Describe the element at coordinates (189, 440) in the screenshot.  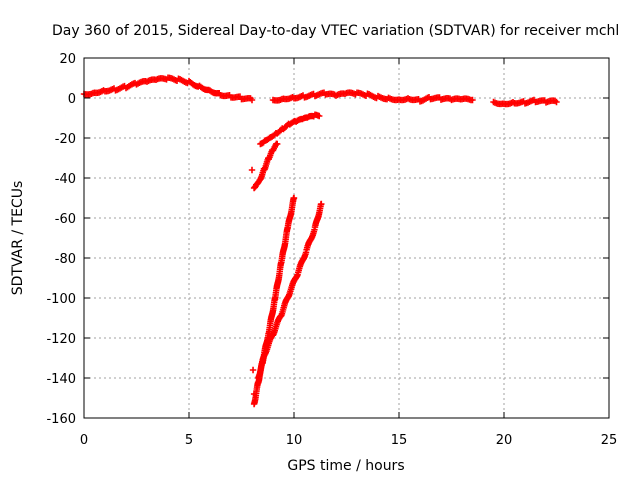
I see `x-tick-label: 5` at that location.